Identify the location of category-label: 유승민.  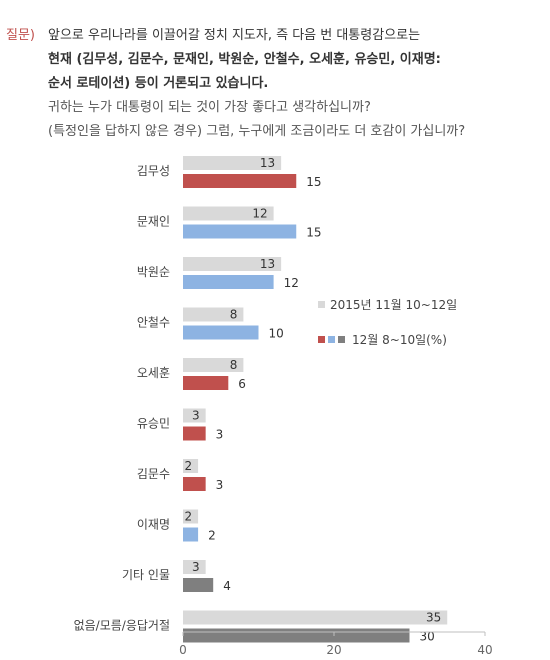
(153, 424).